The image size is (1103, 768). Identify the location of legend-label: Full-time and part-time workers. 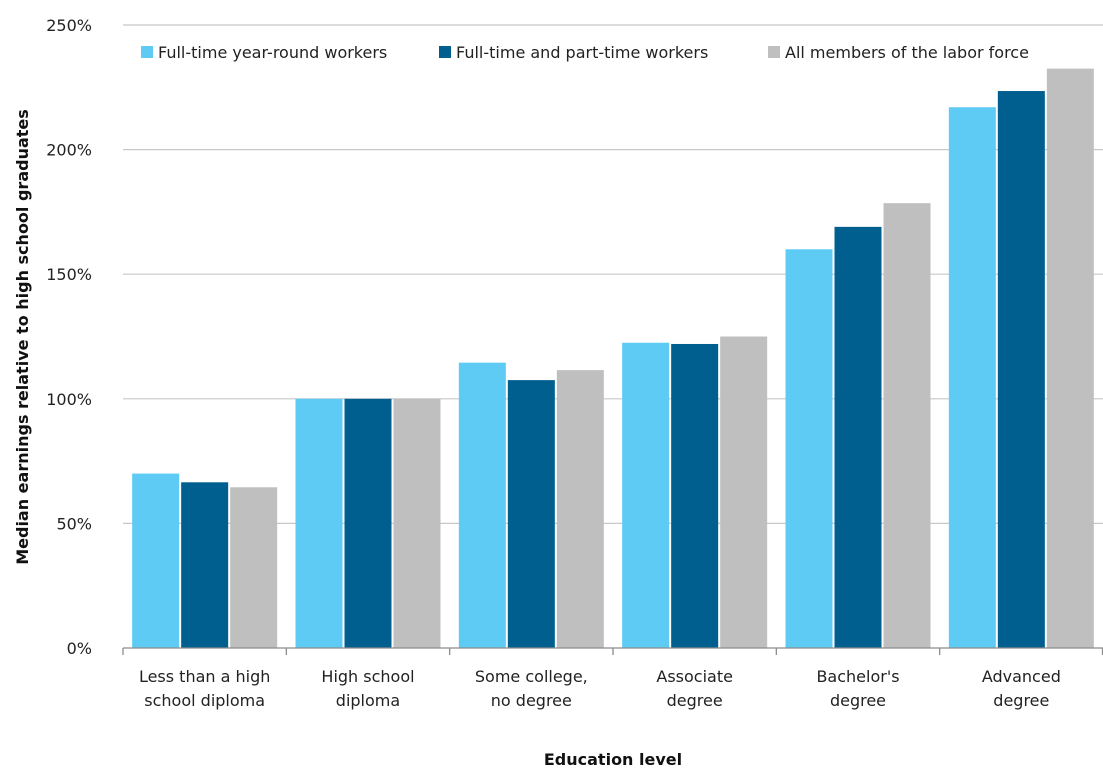
(582, 52).